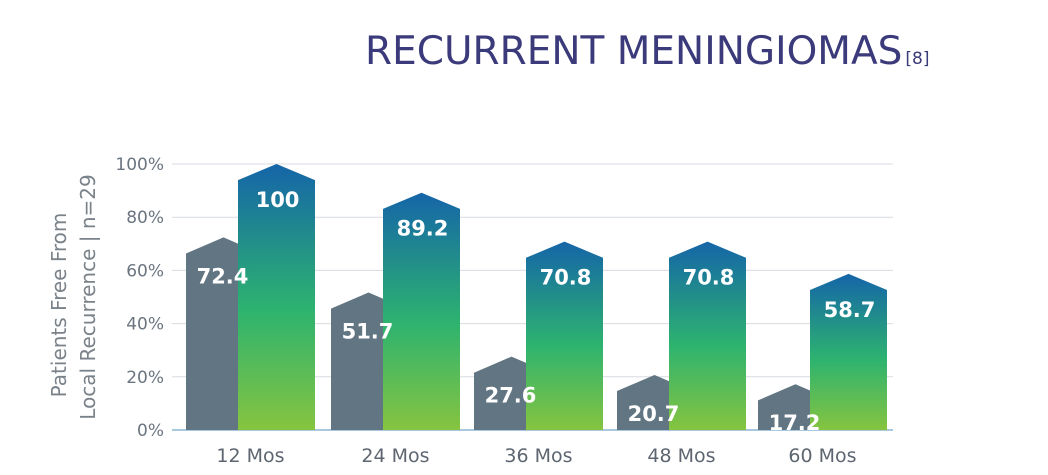 The width and height of the screenshot is (1048, 475). What do you see at coordinates (654, 414) in the screenshot?
I see `data-label-series1: 20.7` at bounding box center [654, 414].